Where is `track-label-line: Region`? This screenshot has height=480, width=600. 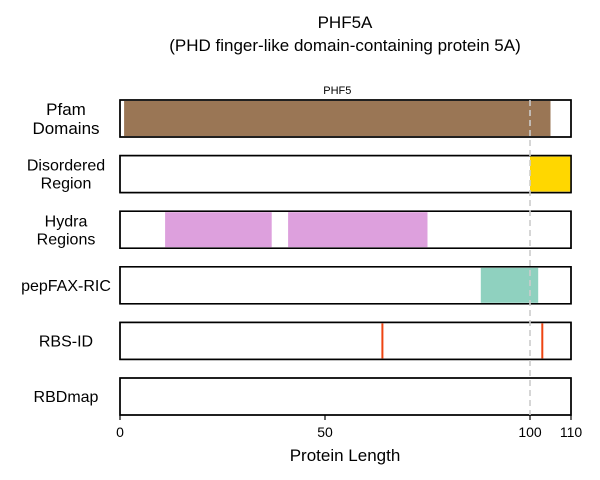
track-label-line: Region is located at coordinates (66, 184).